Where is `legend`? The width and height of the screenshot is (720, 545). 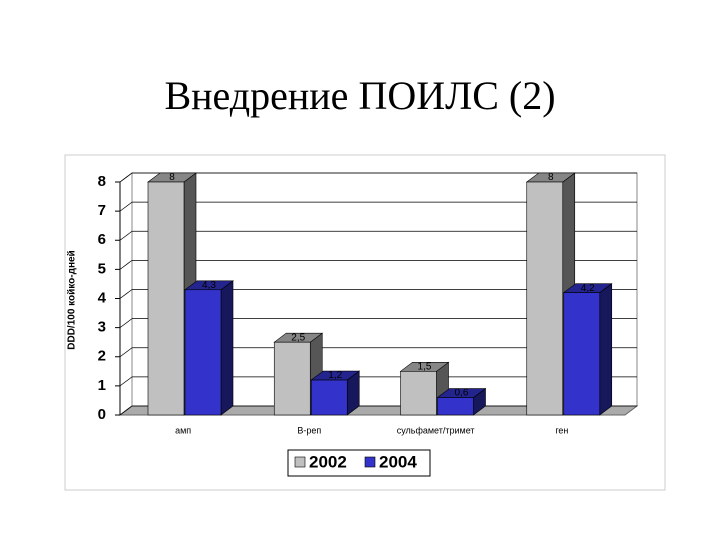 legend is located at coordinates (359, 463).